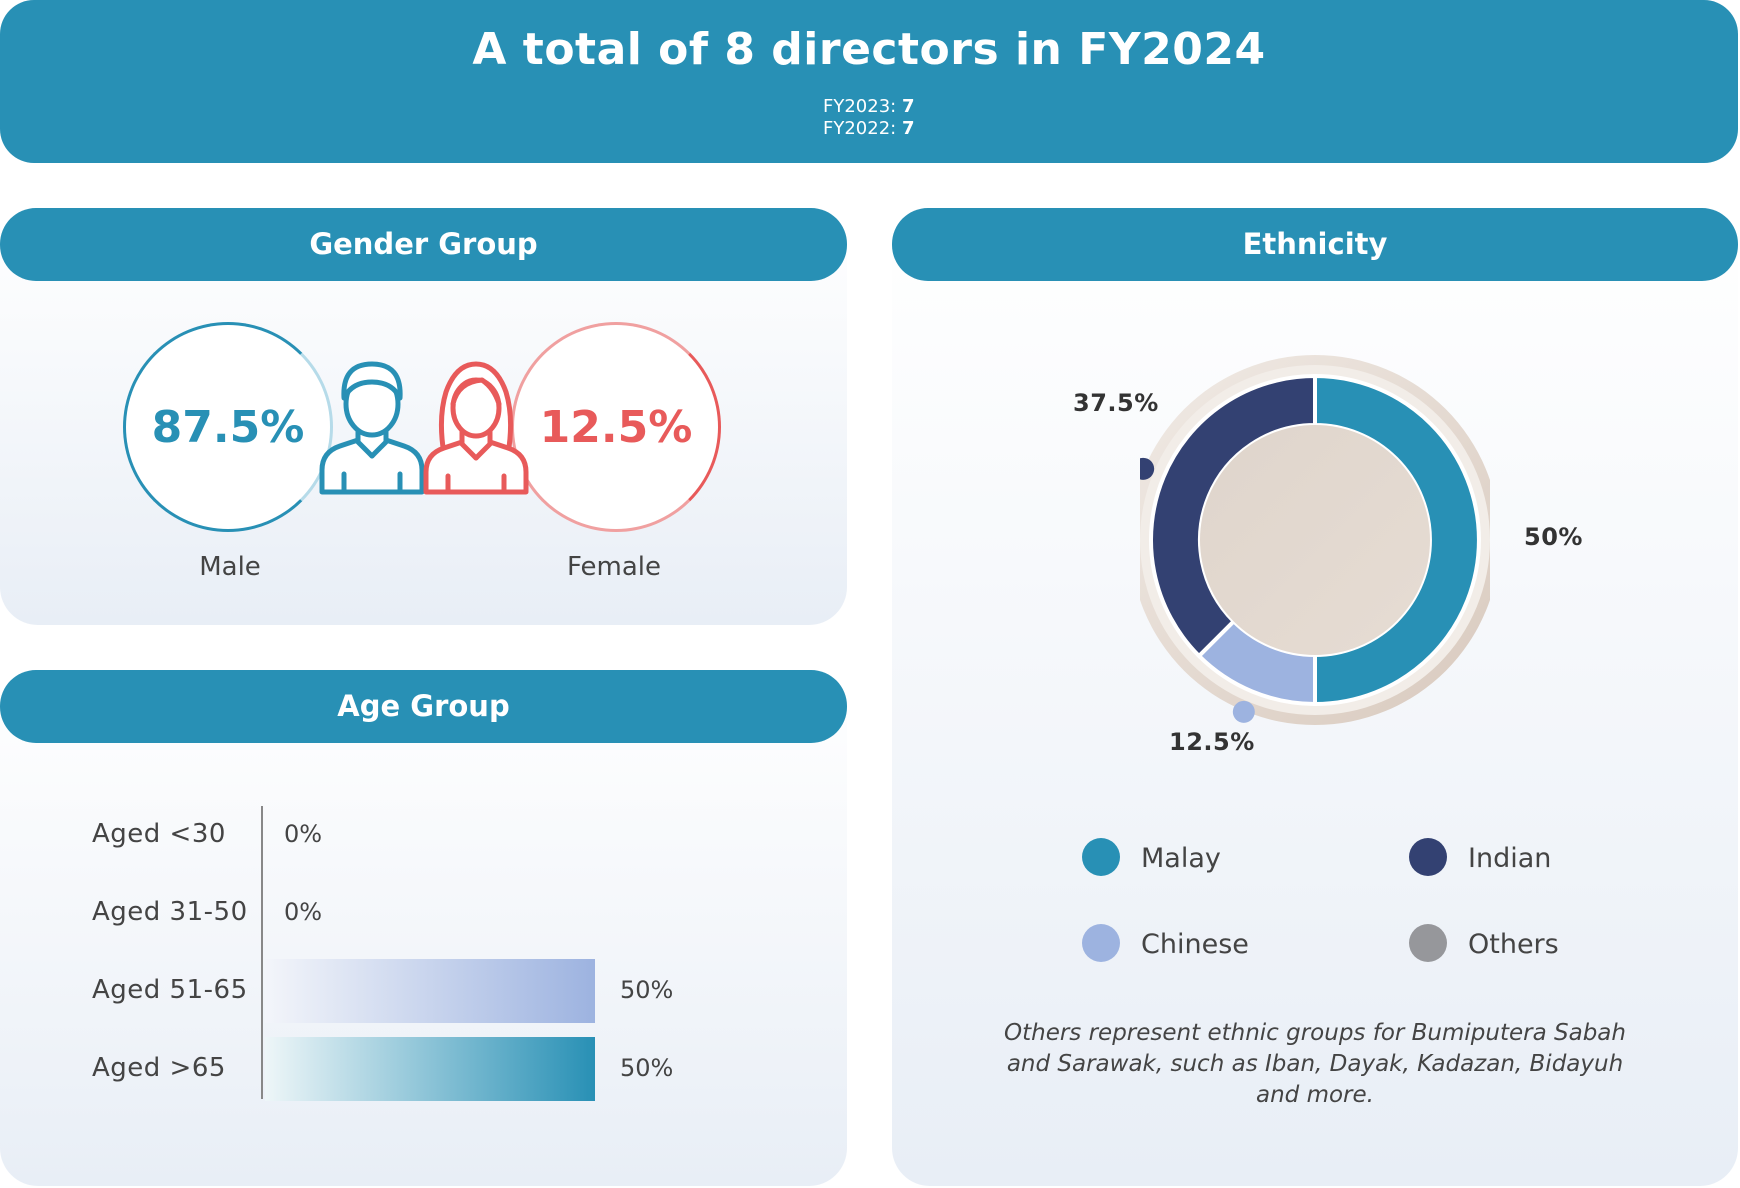 The image size is (1740, 1188). What do you see at coordinates (423, 244) in the screenshot?
I see `gender-heading: Gender Group` at bounding box center [423, 244].